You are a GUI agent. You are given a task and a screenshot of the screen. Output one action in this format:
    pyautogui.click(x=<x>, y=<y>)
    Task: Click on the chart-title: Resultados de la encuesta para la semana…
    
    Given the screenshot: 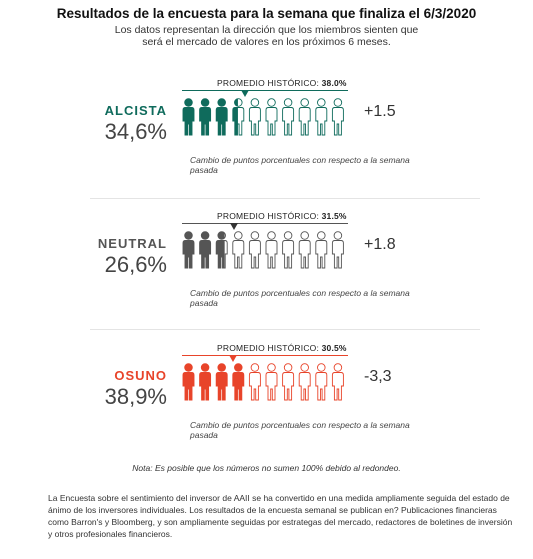 What is the action you would take?
    pyautogui.click(x=266, y=13)
    